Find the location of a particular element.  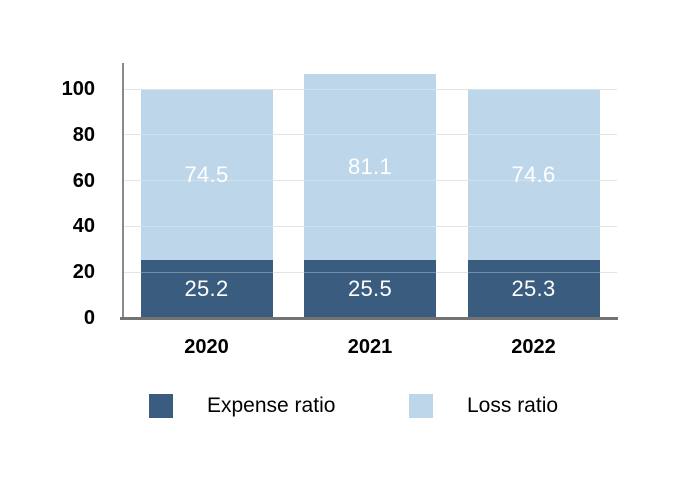

x-axis-line is located at coordinates (369, 318).